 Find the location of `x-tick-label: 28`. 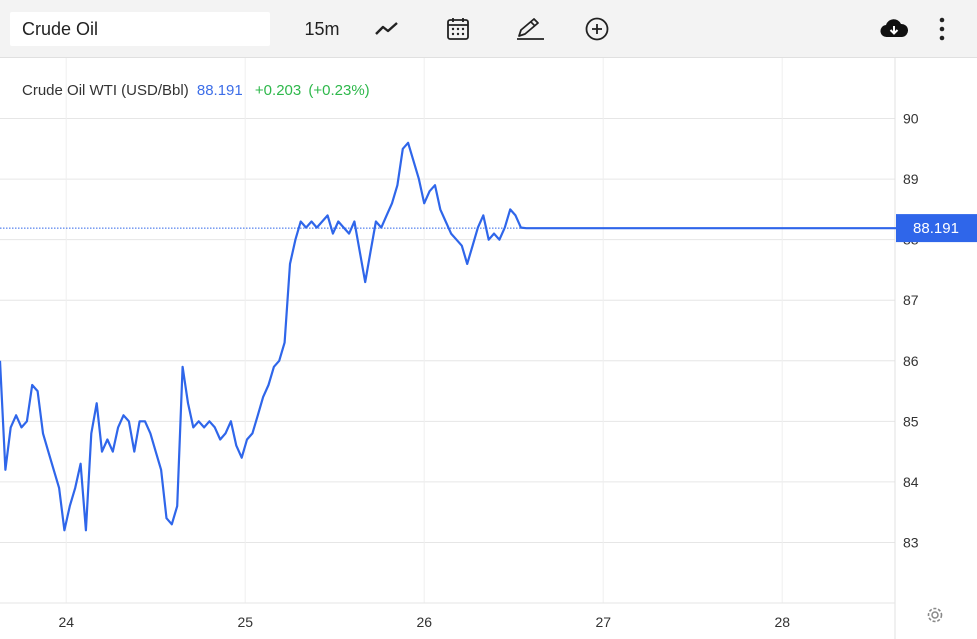

x-tick-label: 28 is located at coordinates (782, 622).